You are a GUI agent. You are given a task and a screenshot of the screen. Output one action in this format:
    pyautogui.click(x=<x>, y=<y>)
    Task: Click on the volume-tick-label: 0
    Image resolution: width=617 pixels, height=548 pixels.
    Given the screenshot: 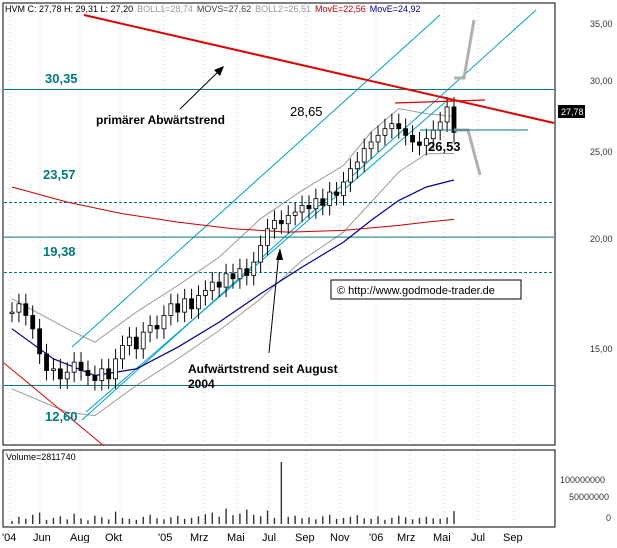 What is the action you would take?
    pyautogui.click(x=608, y=518)
    